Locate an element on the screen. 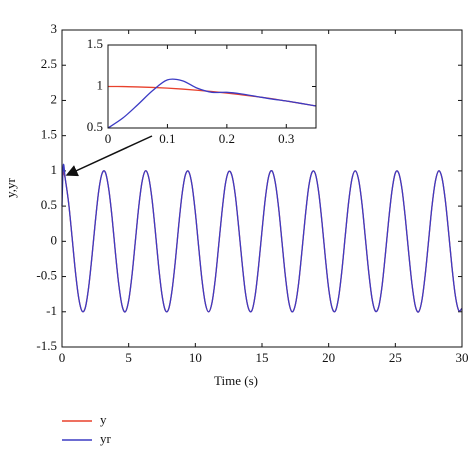 The height and width of the screenshot is (474, 474). zoom-arrow is located at coordinates (109, 156).